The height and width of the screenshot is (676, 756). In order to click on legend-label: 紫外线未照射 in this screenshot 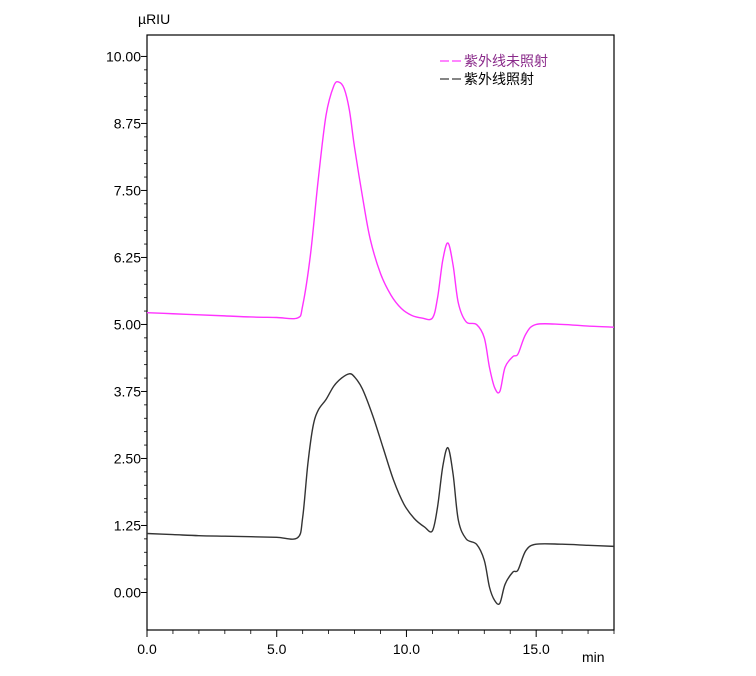, I will do `click(506, 62)`.